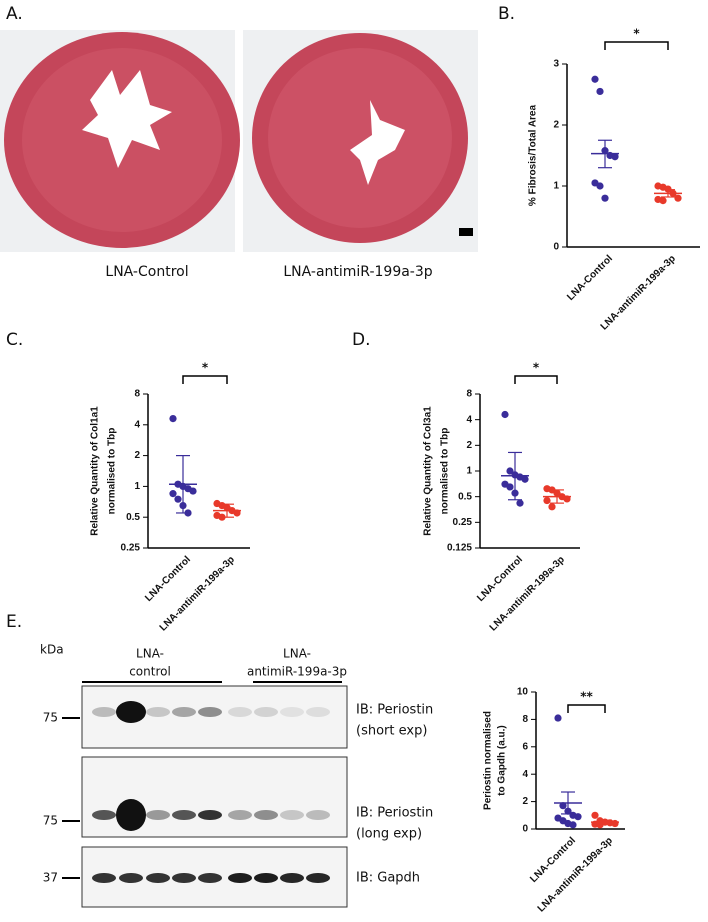 The height and width of the screenshot is (922, 708). Describe the element at coordinates (523, 692) in the screenshot. I see `y-tick-label: 10` at that location.